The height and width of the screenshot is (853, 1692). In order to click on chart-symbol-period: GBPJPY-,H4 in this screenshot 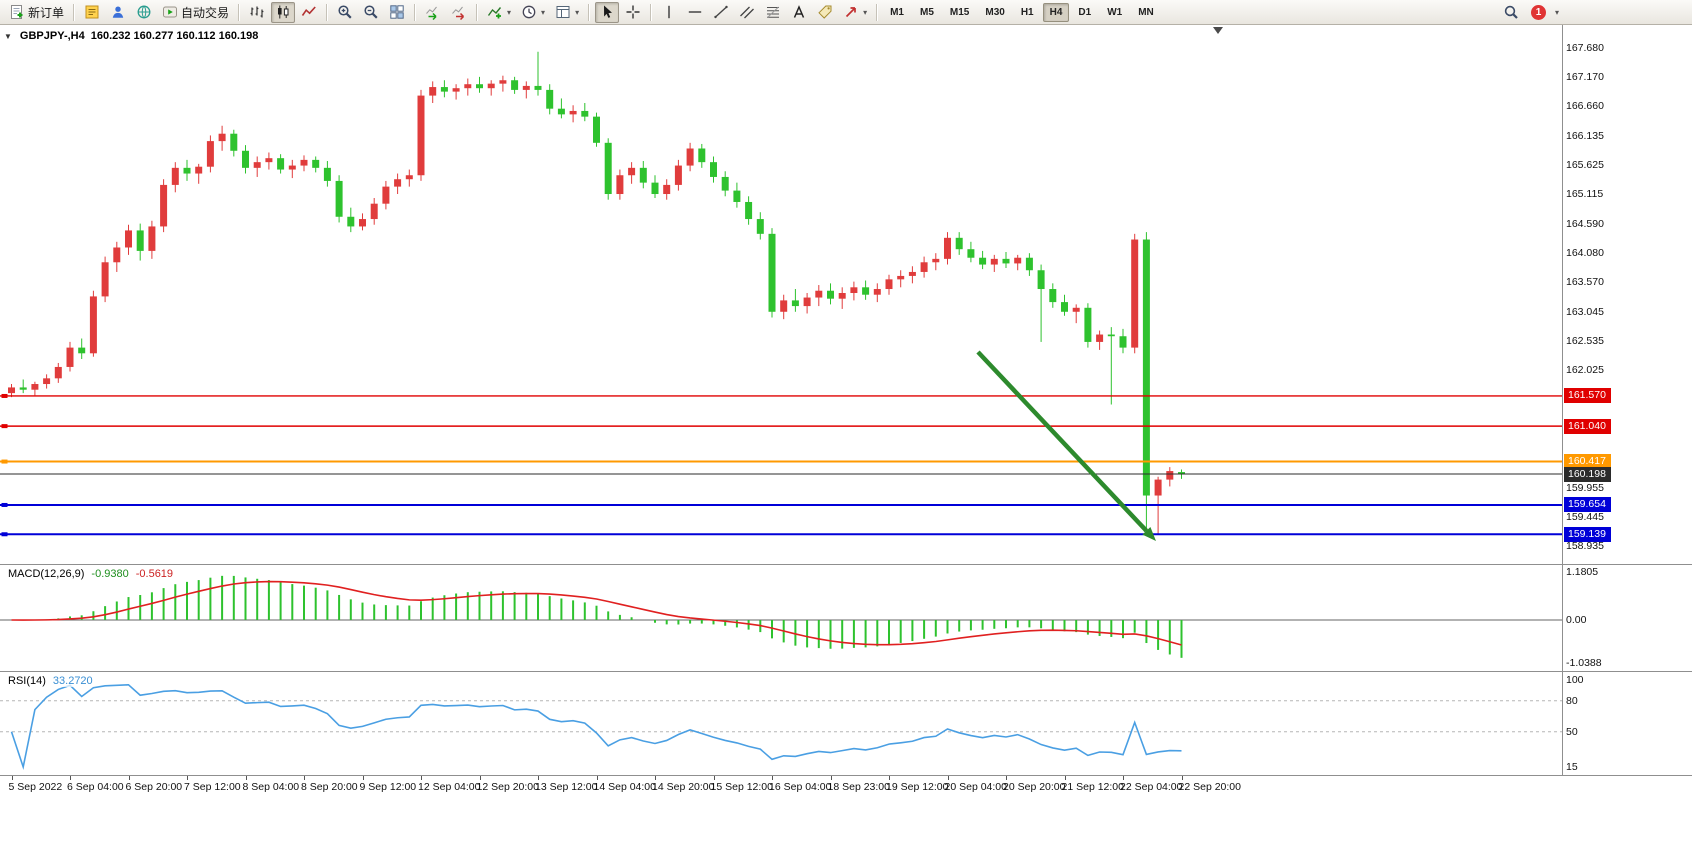, I will do `click(52, 36)`.